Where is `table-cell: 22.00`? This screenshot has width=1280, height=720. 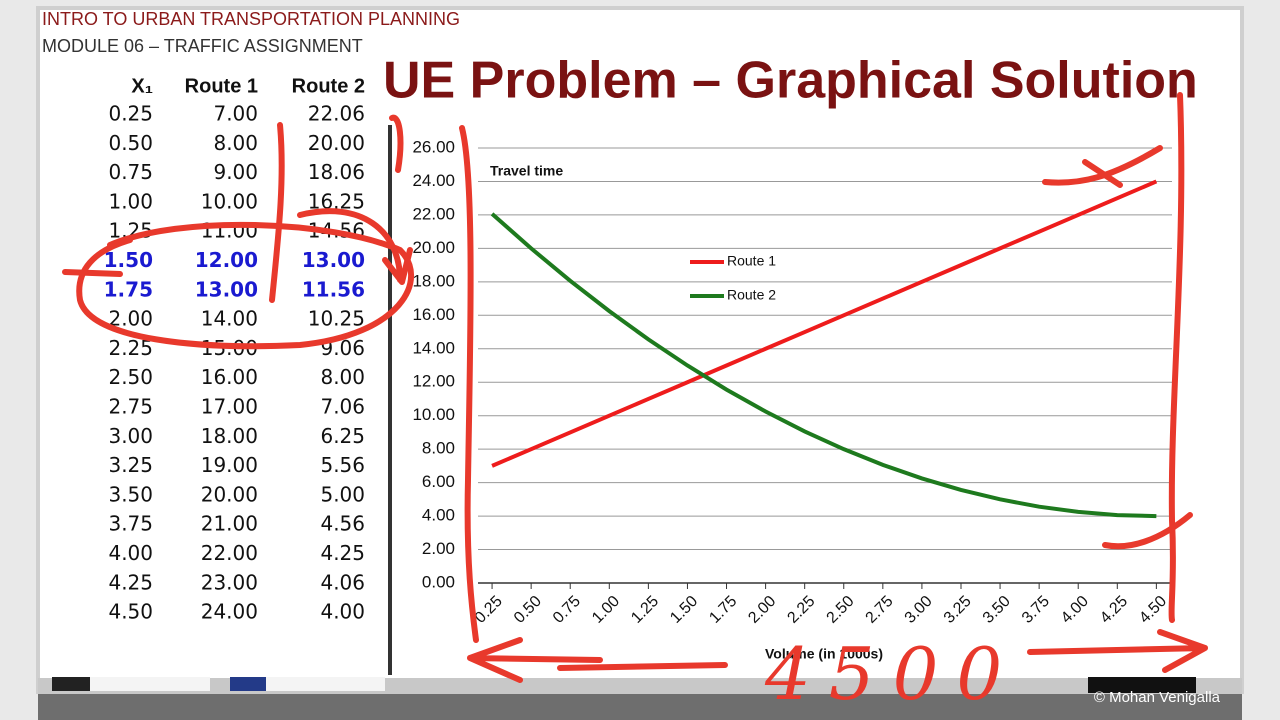 table-cell: 22.00 is located at coordinates (229, 553).